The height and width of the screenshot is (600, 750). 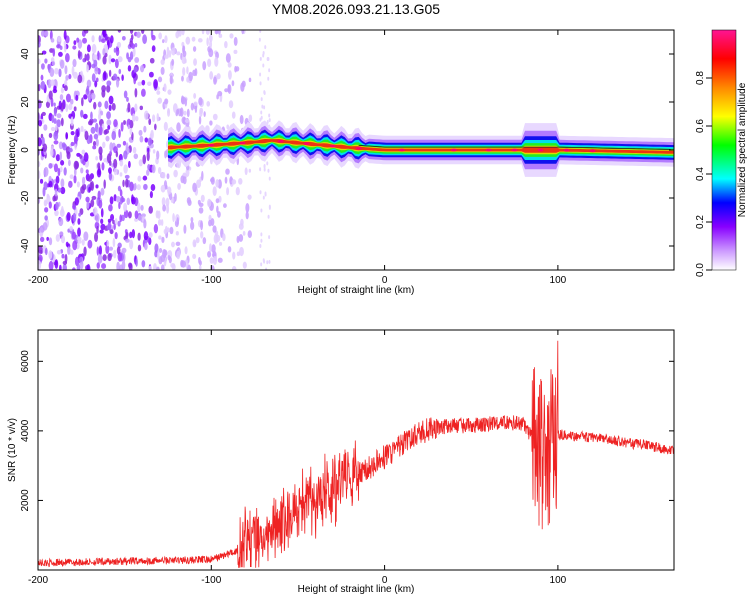 What do you see at coordinates (12, 150) in the screenshot?
I see `spectrogram-y-label: Frequency (Hz)` at bounding box center [12, 150].